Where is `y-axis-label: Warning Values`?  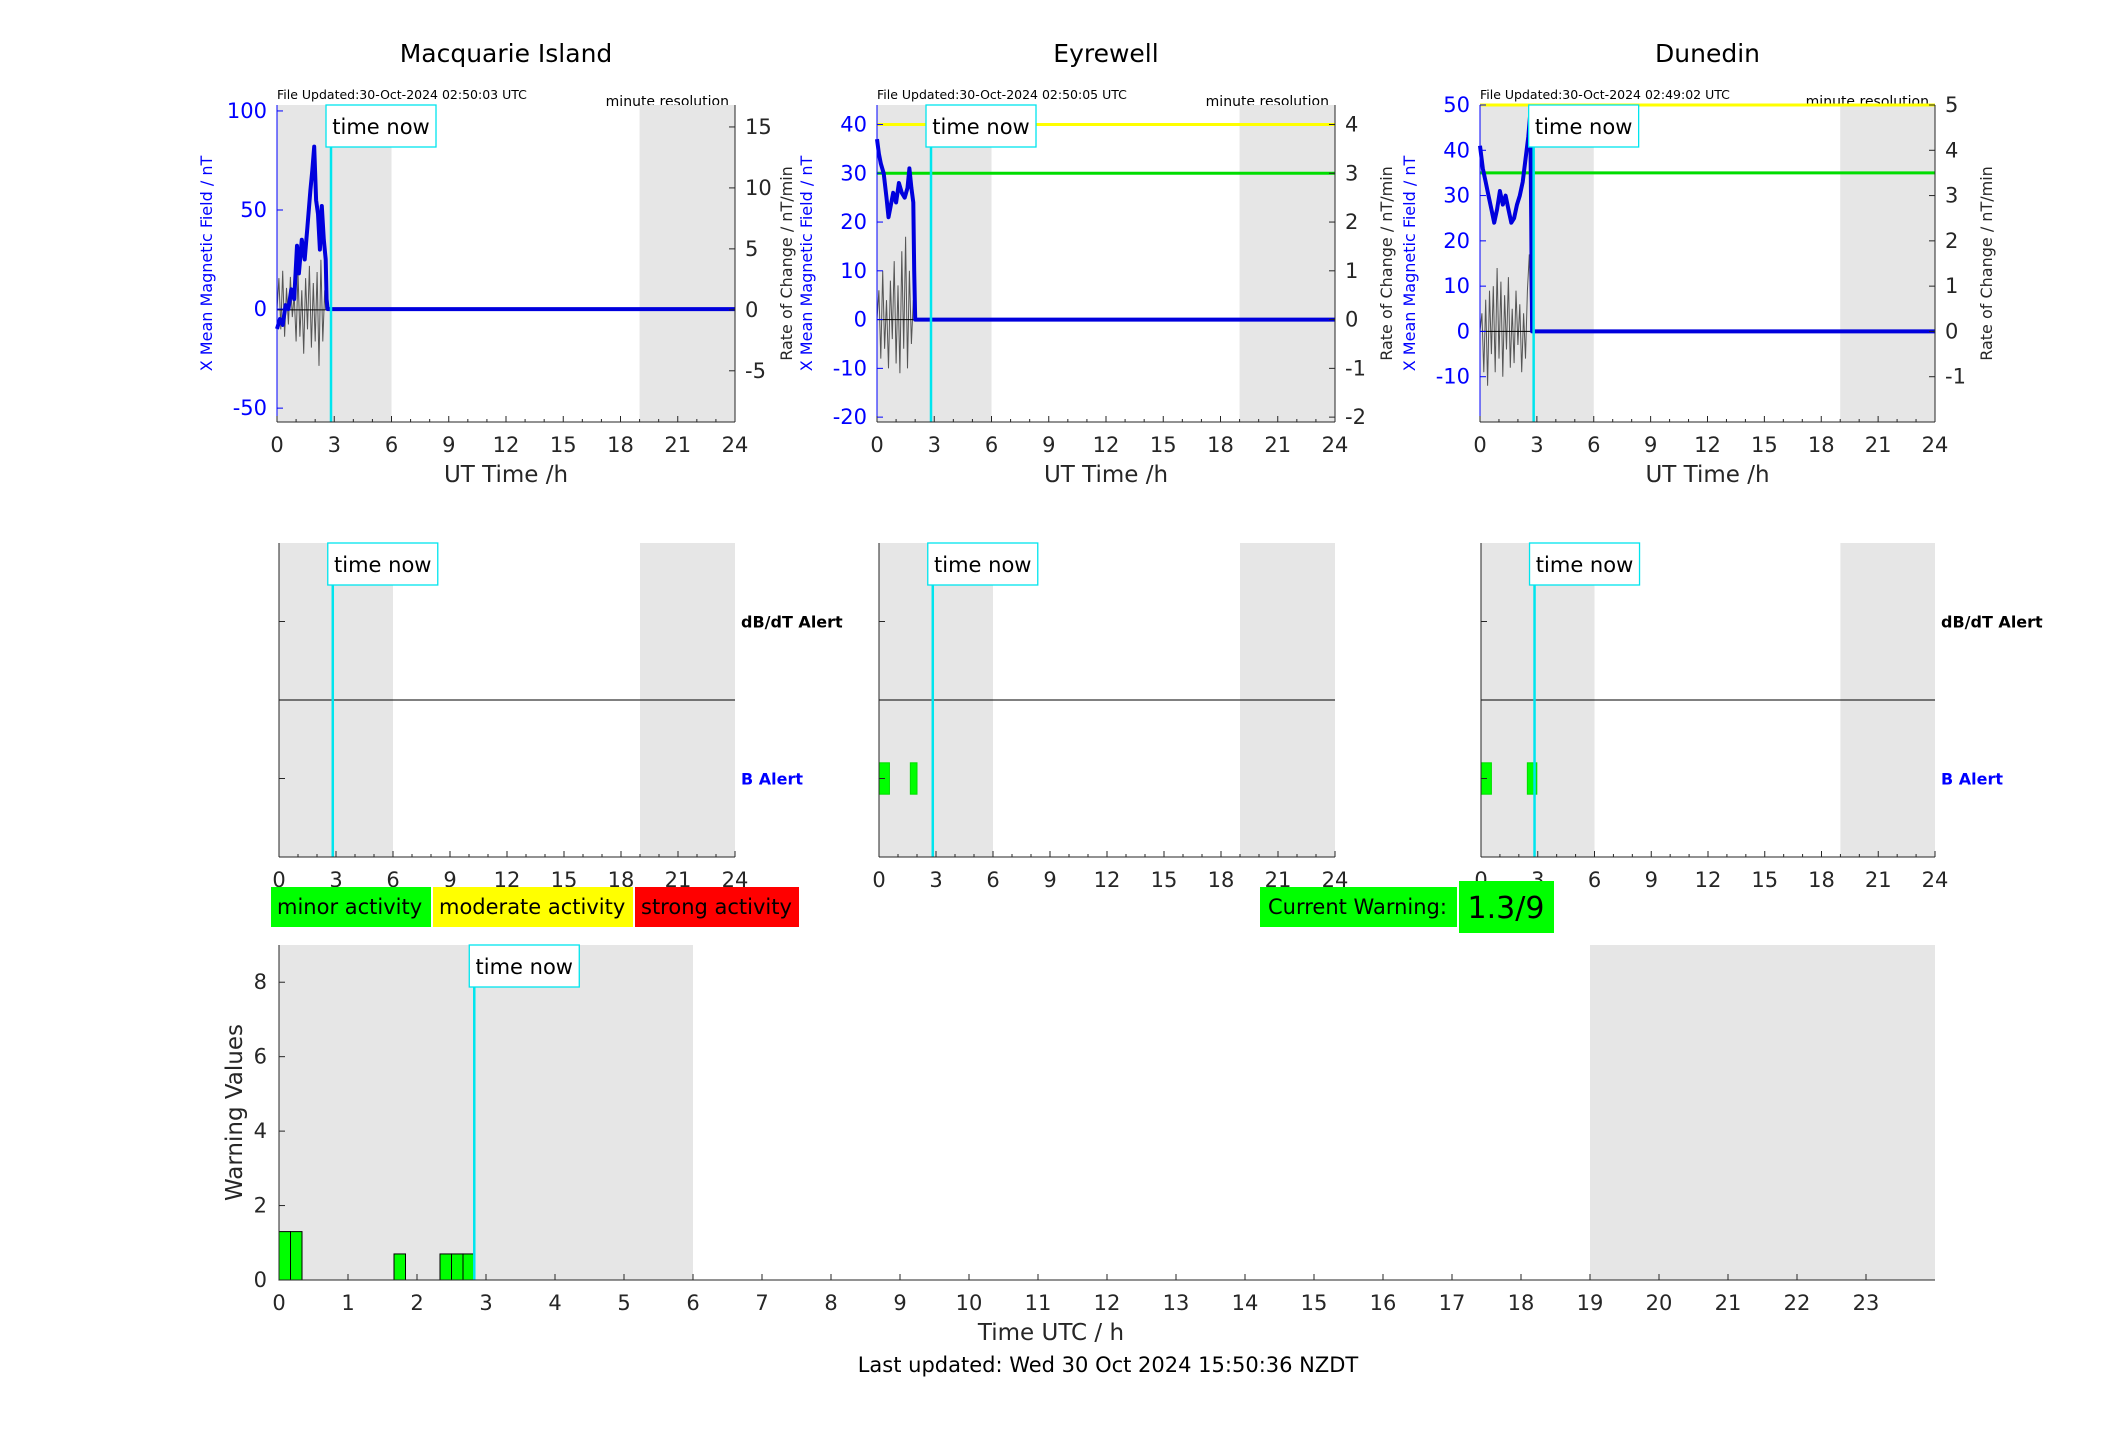 y-axis-label: Warning Values is located at coordinates (235, 1112).